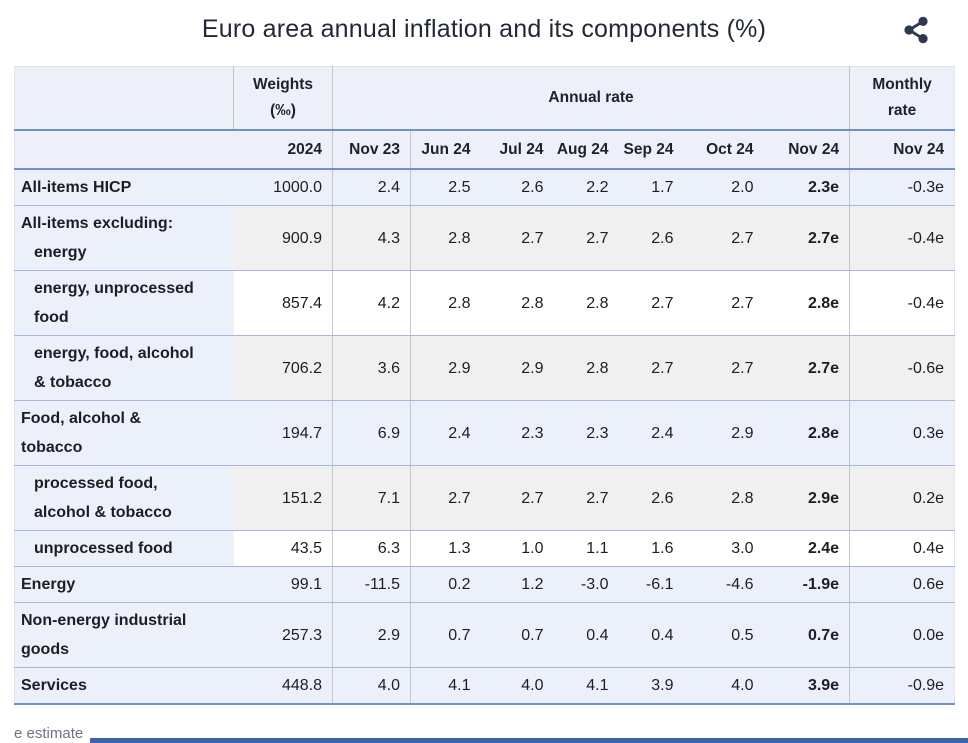 The height and width of the screenshot is (743, 968). What do you see at coordinates (124, 433) in the screenshot?
I see `row-label: Food, alcohol & tobacco` at bounding box center [124, 433].